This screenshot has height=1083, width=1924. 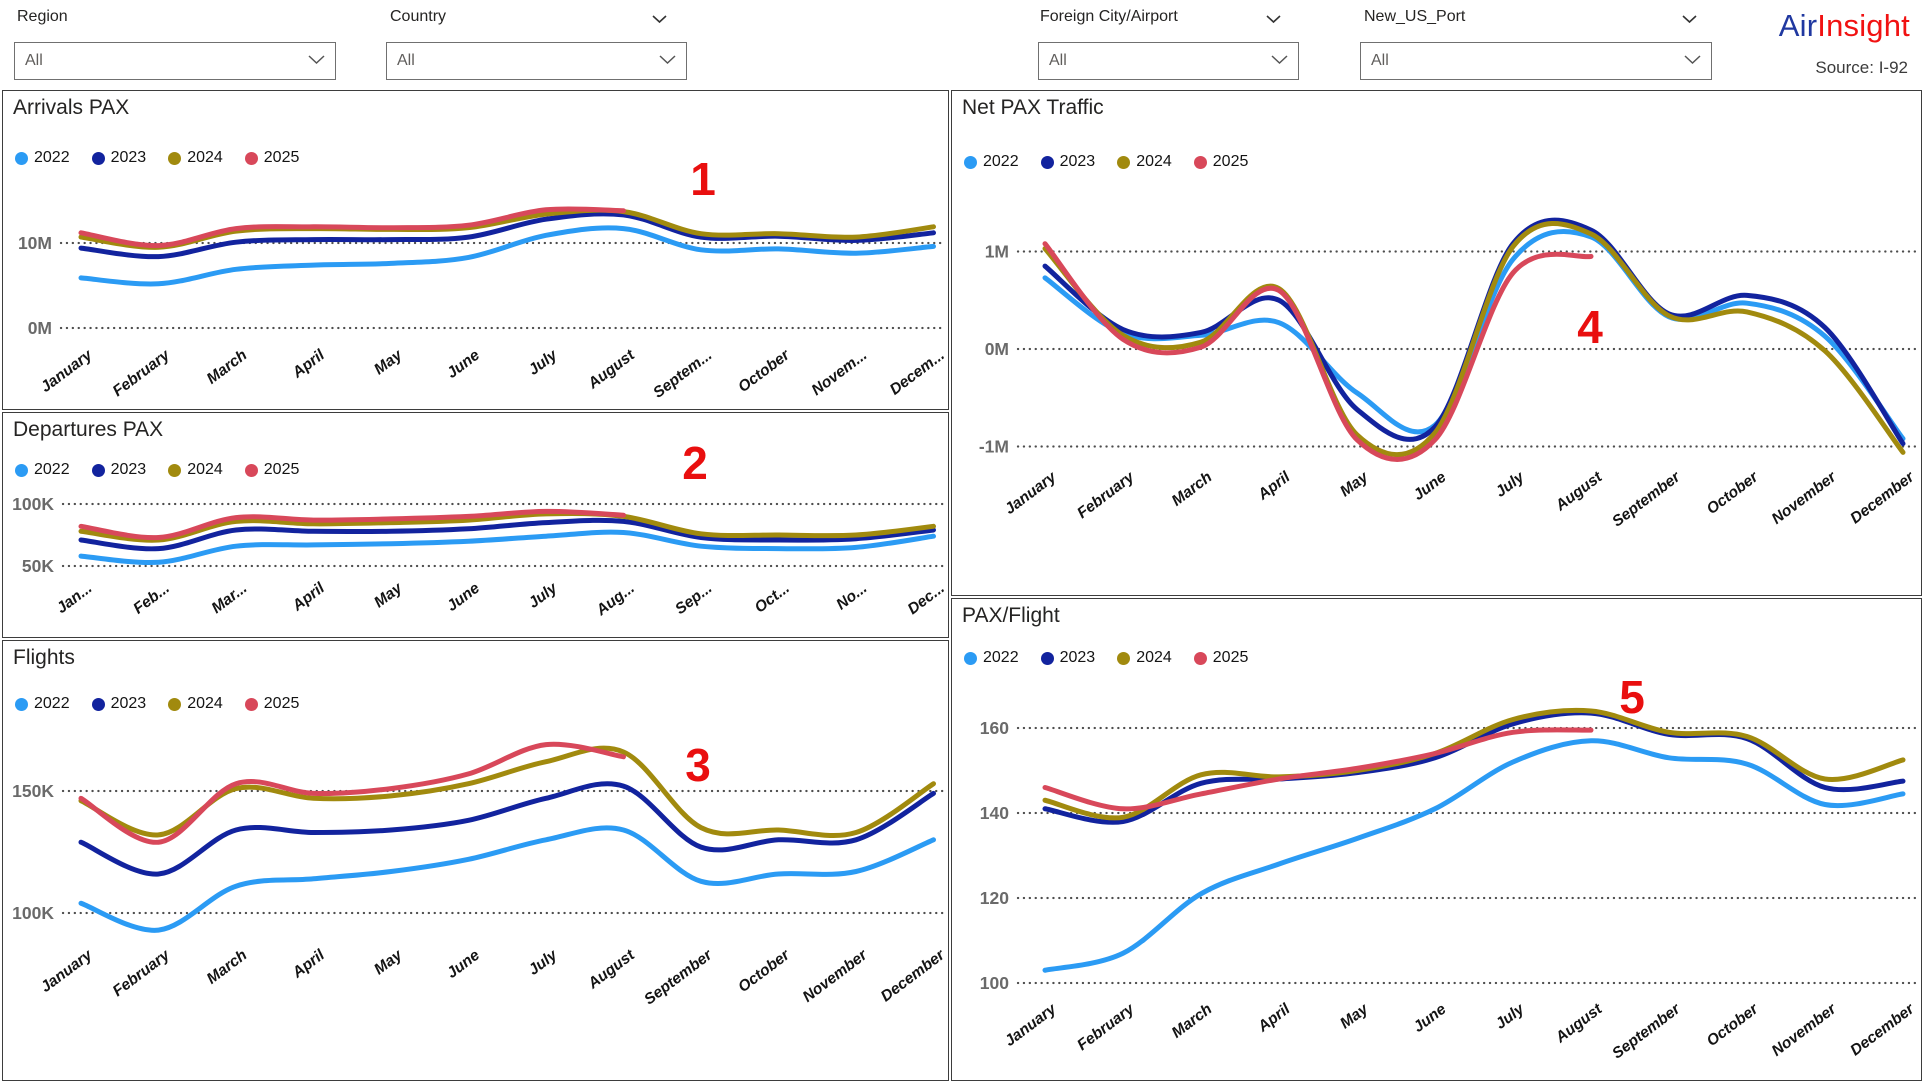 What do you see at coordinates (703, 179) in the screenshot?
I see `annotation-number: 1` at bounding box center [703, 179].